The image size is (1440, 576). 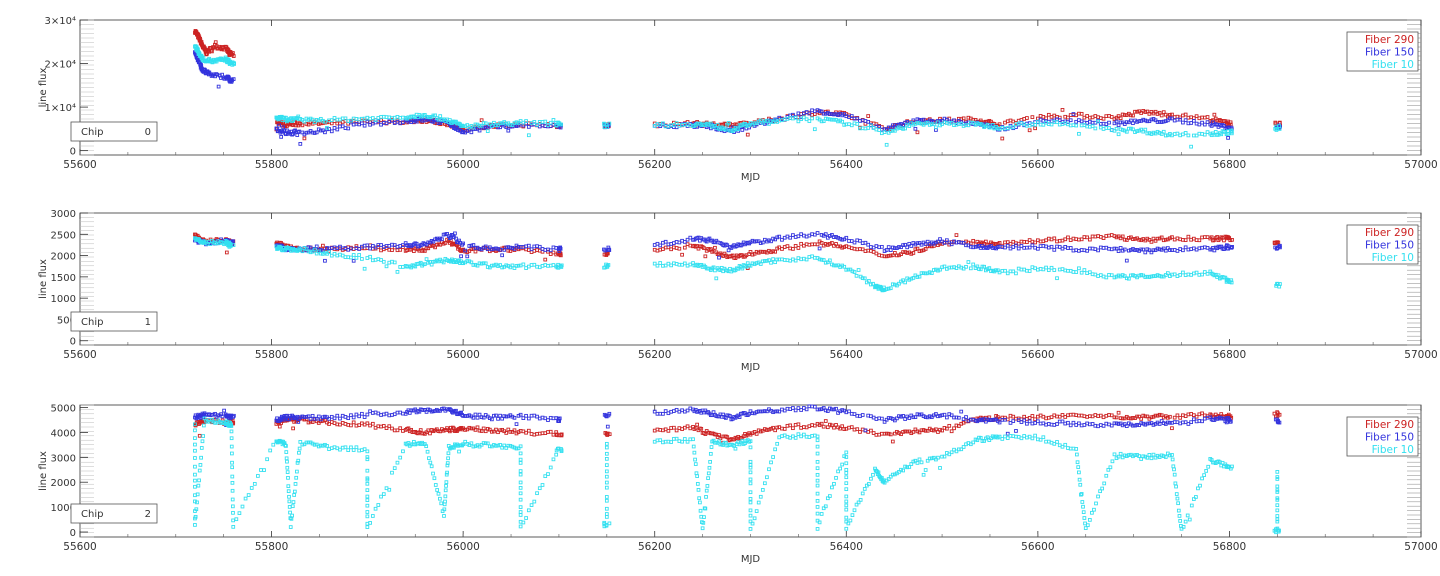 What do you see at coordinates (1389, 53) in the screenshot?
I see `legend-entry: Fiber 150` at bounding box center [1389, 53].